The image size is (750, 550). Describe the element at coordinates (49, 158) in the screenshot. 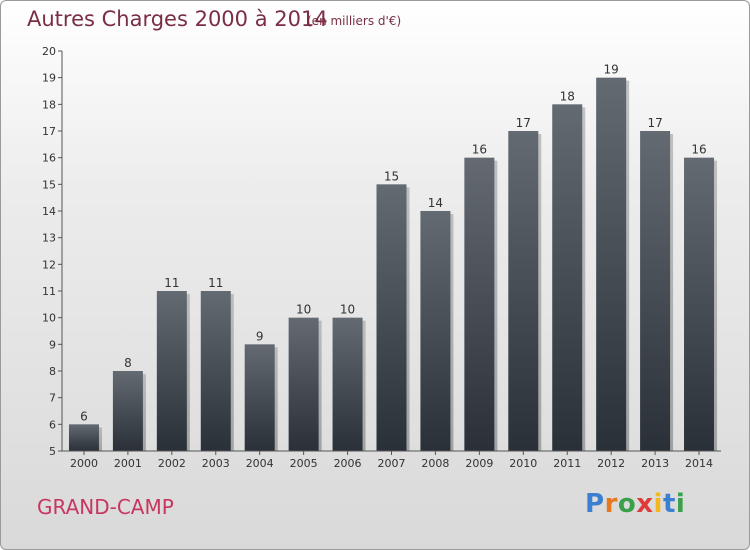

I see `y-tick-label: 16` at that location.